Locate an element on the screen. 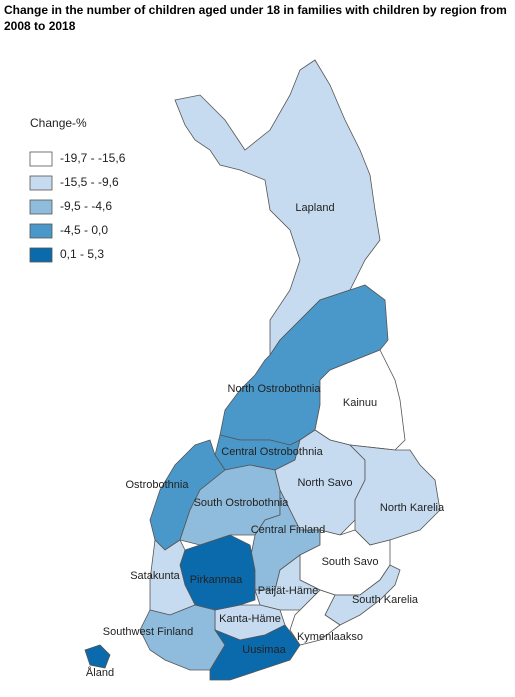  region-label: North Ostrobothnia is located at coordinates (275, 389).